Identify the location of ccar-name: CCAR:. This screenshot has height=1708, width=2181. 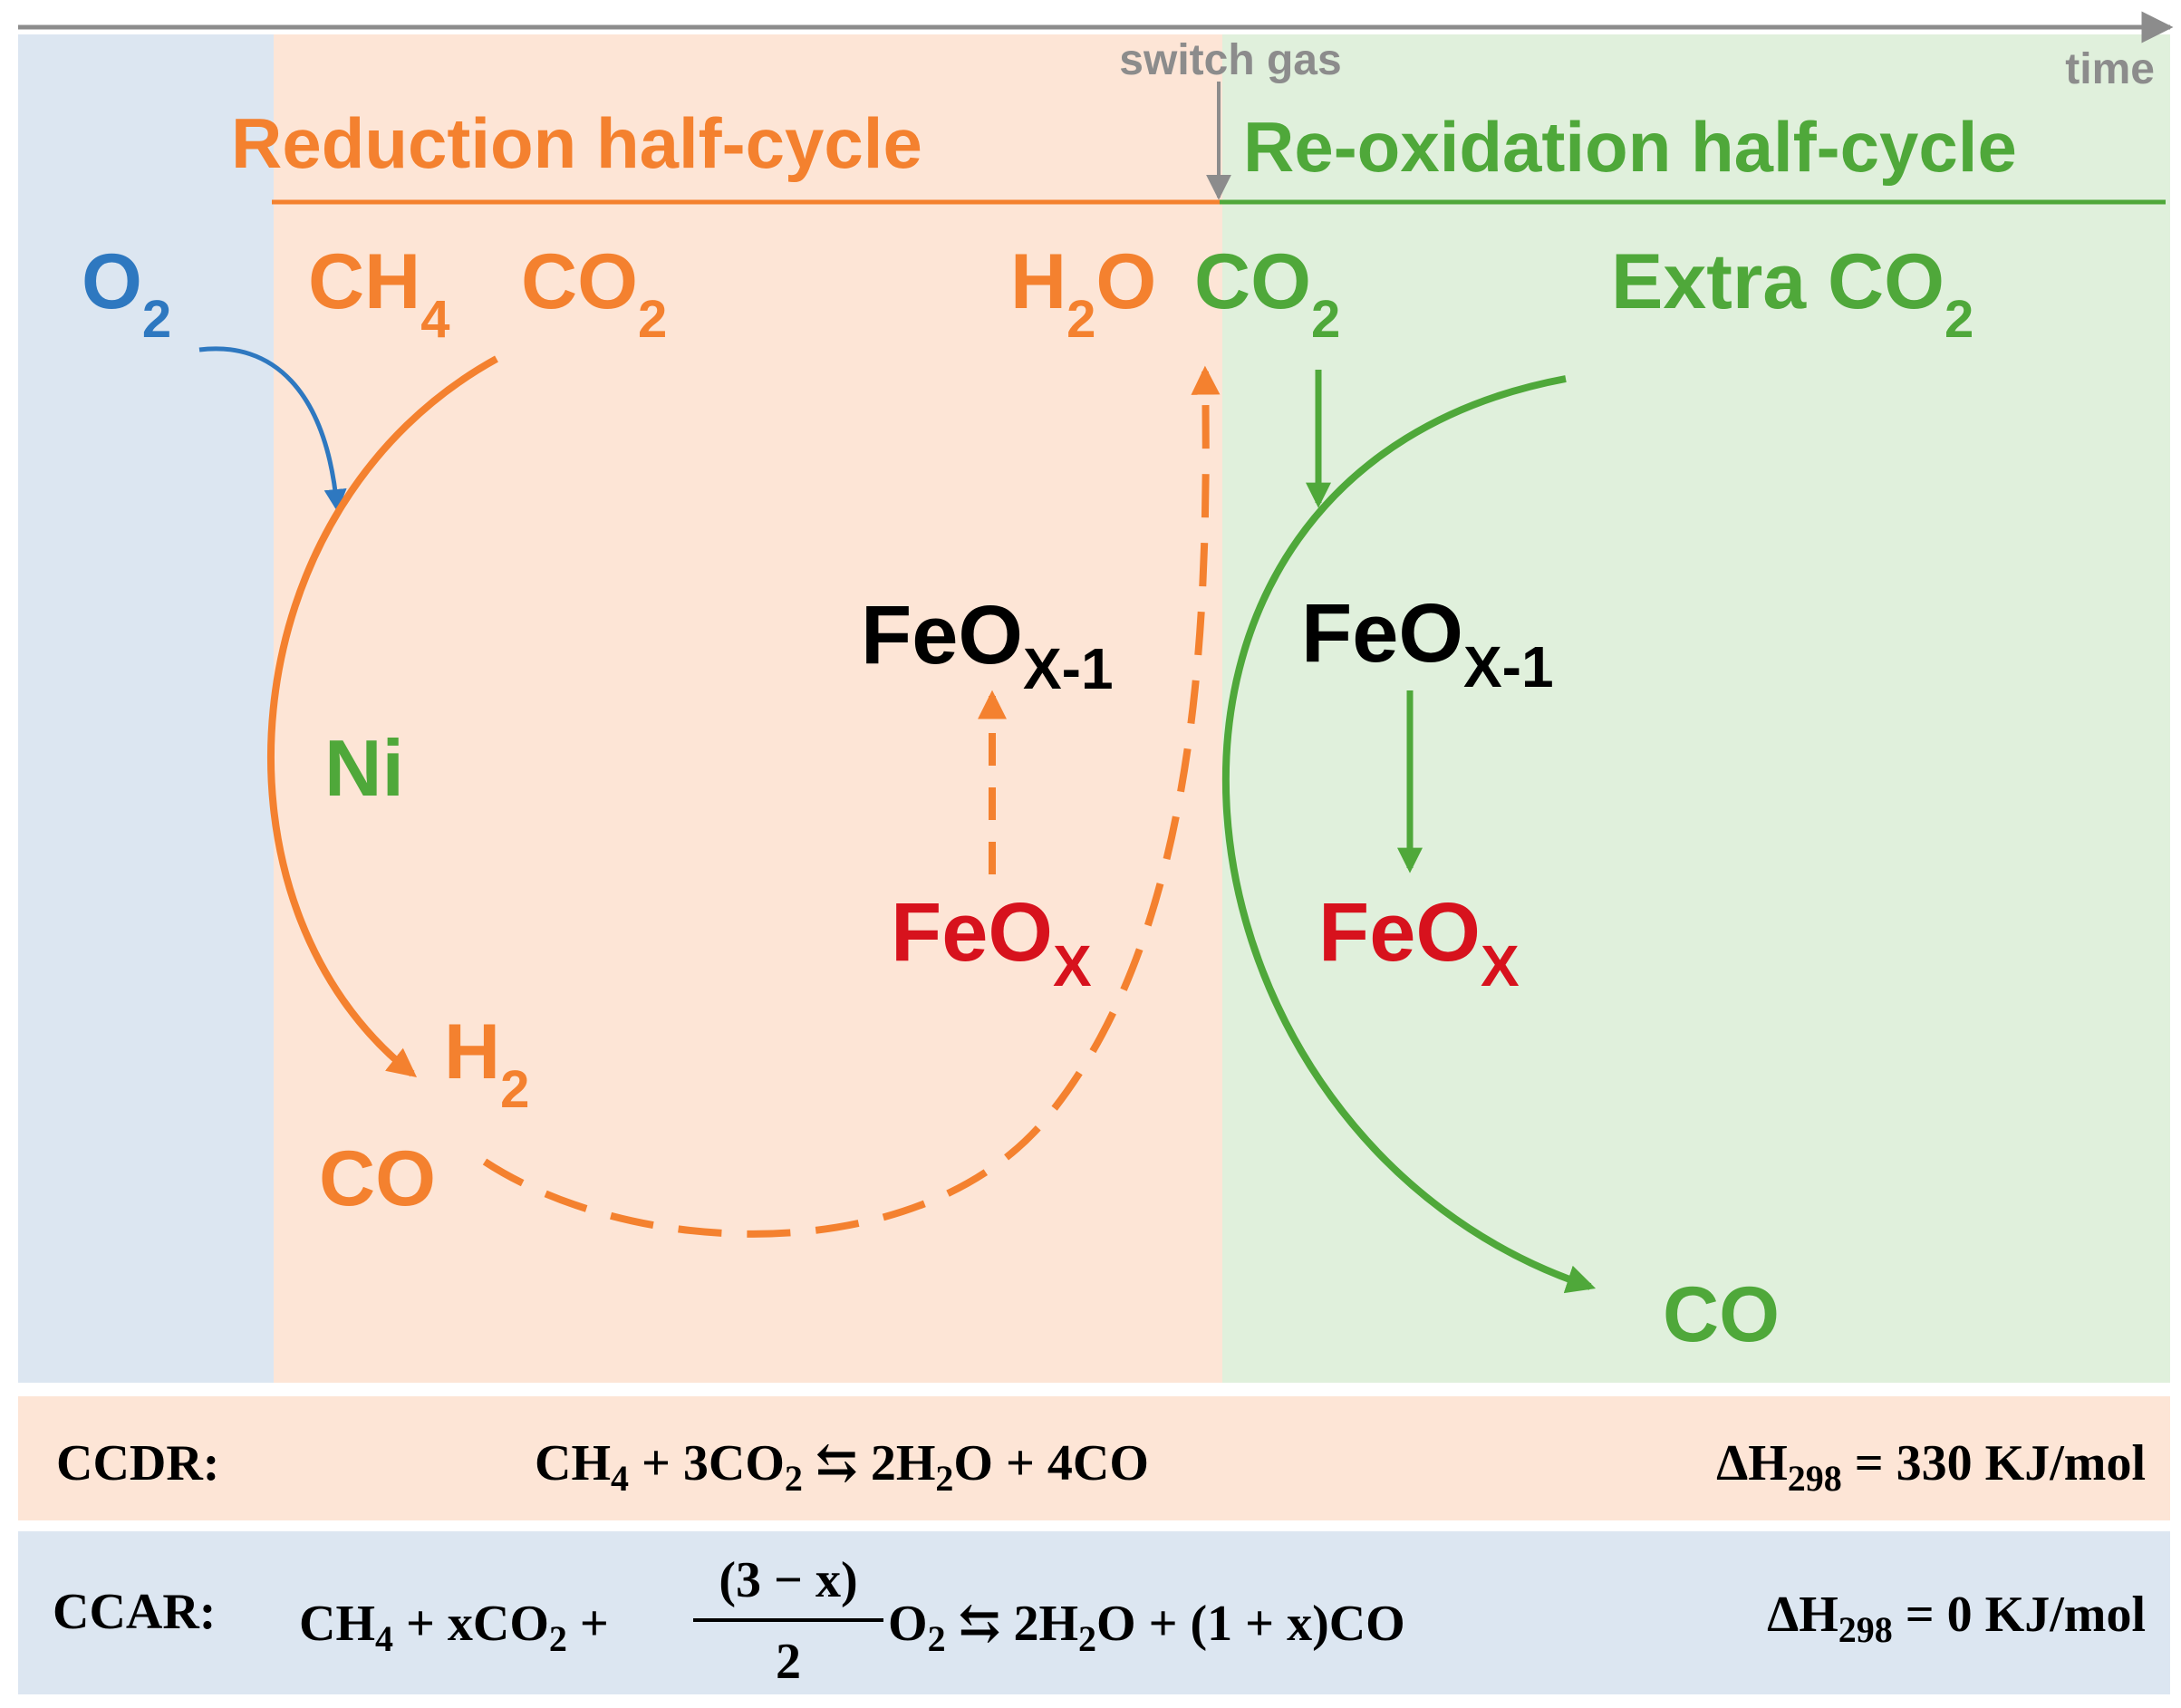
(134, 1612).